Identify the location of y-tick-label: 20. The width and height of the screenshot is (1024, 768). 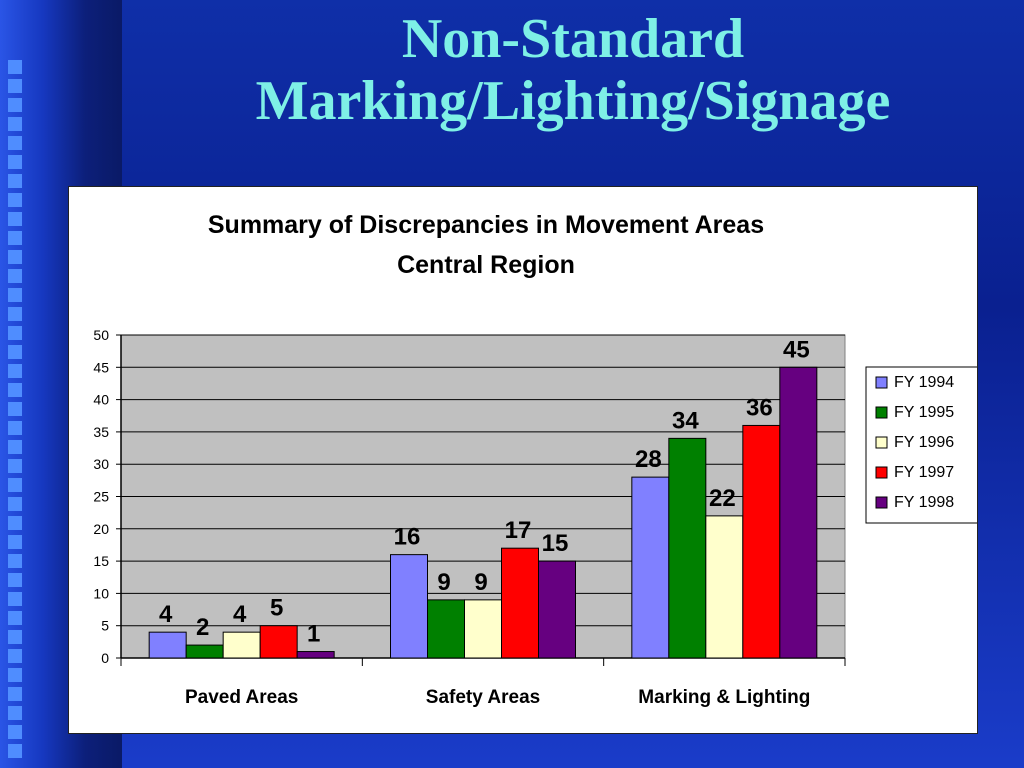
(101, 529).